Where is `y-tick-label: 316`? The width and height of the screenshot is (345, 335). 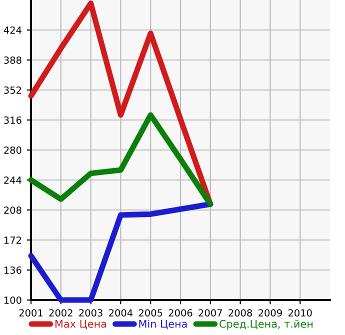 y-tick-label: 316 is located at coordinates (13, 120).